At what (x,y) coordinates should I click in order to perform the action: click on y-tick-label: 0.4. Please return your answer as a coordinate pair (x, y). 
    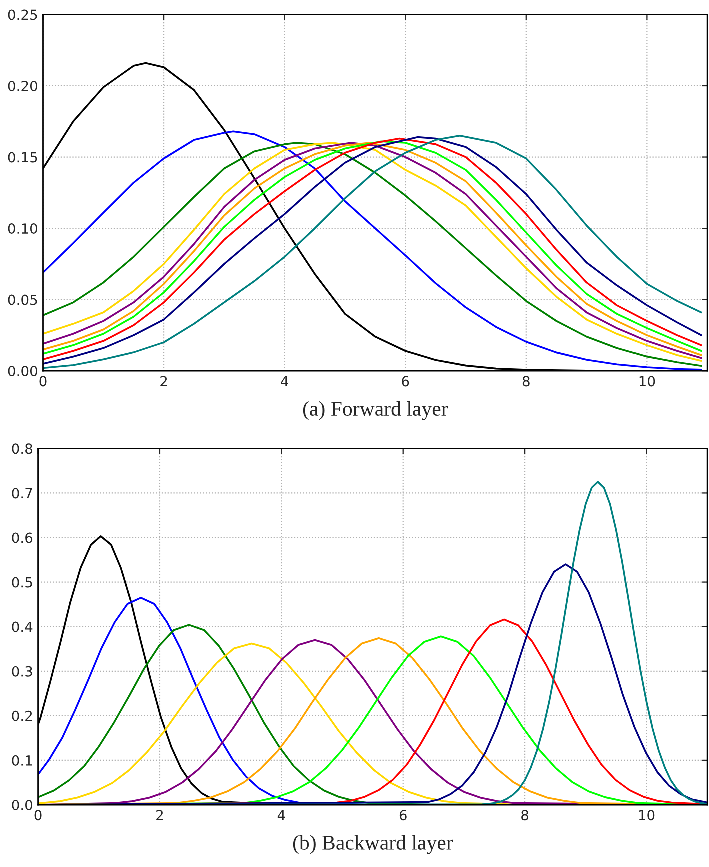
    Looking at the image, I should click on (22, 627).